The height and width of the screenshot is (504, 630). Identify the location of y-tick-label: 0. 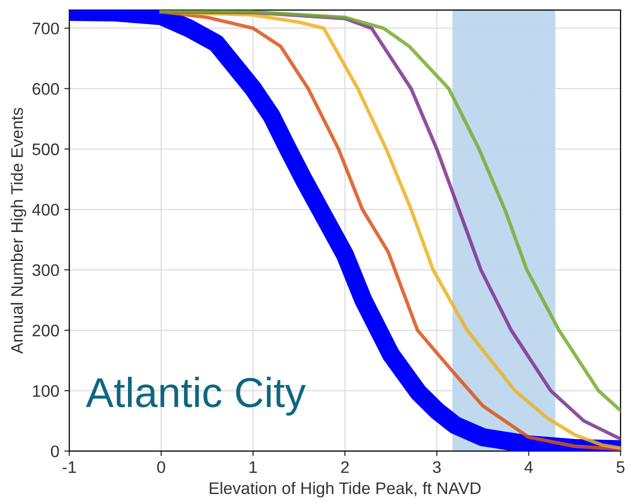
(54, 451).